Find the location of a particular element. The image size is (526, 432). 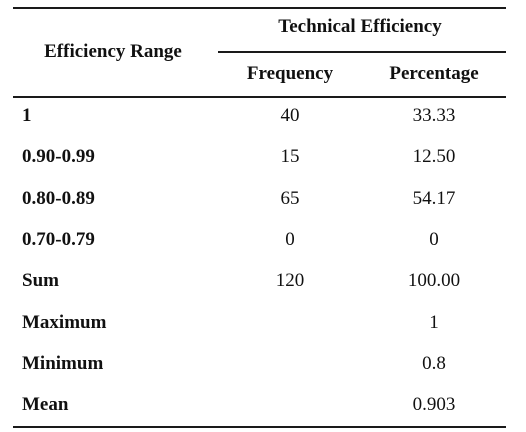

cell-frequency: 40 is located at coordinates (290, 115).